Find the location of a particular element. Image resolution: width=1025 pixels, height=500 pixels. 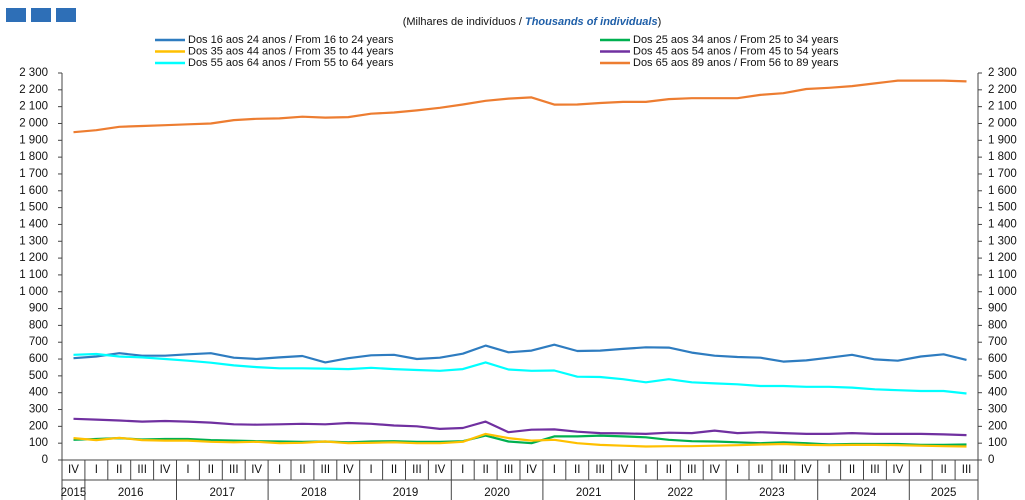

y-tick-label-right: 1 500 is located at coordinates (1002, 208).